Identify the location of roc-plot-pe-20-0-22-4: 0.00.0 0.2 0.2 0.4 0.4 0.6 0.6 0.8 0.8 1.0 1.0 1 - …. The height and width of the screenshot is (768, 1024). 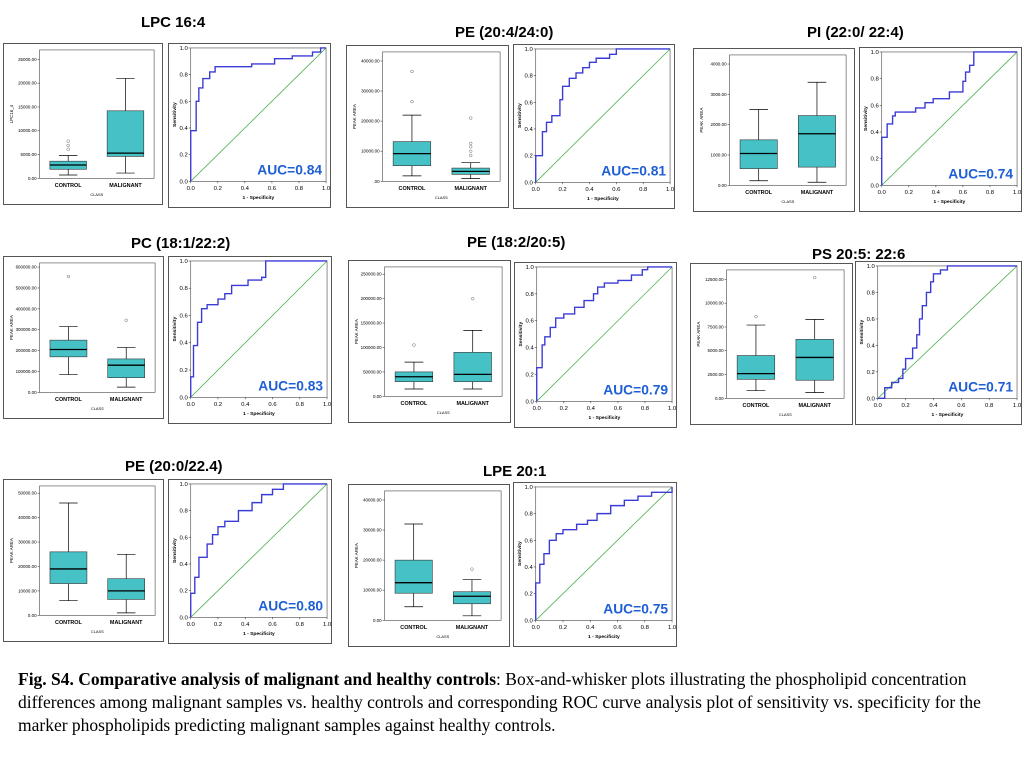
(250, 561).